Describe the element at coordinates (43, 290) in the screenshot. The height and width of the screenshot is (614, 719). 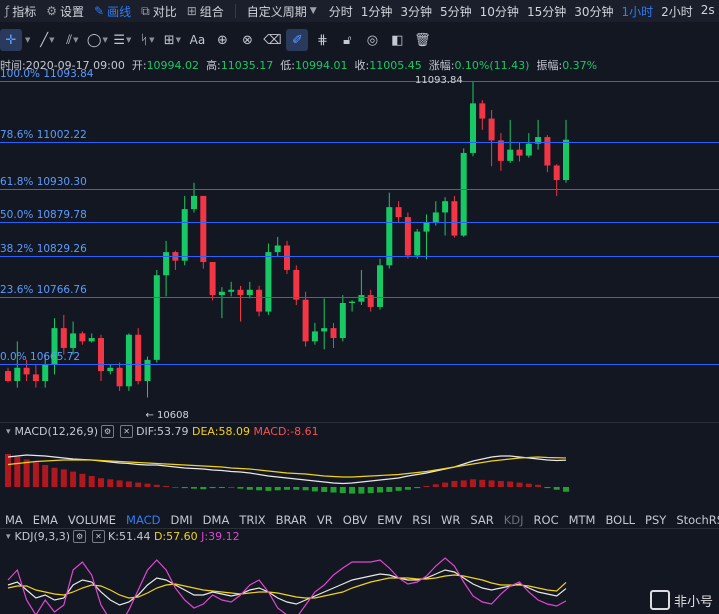
I see `fib-level-label: 23.6% 10766.76` at that location.